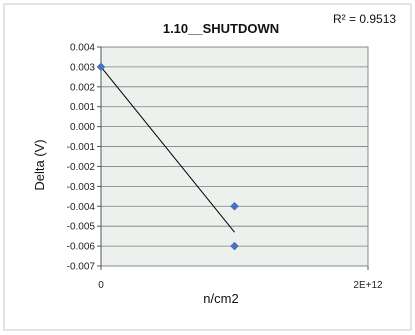 The height and width of the screenshot is (335, 415). I want to click on chart-title: 1.10__SHUTDOWN, so click(221, 28).